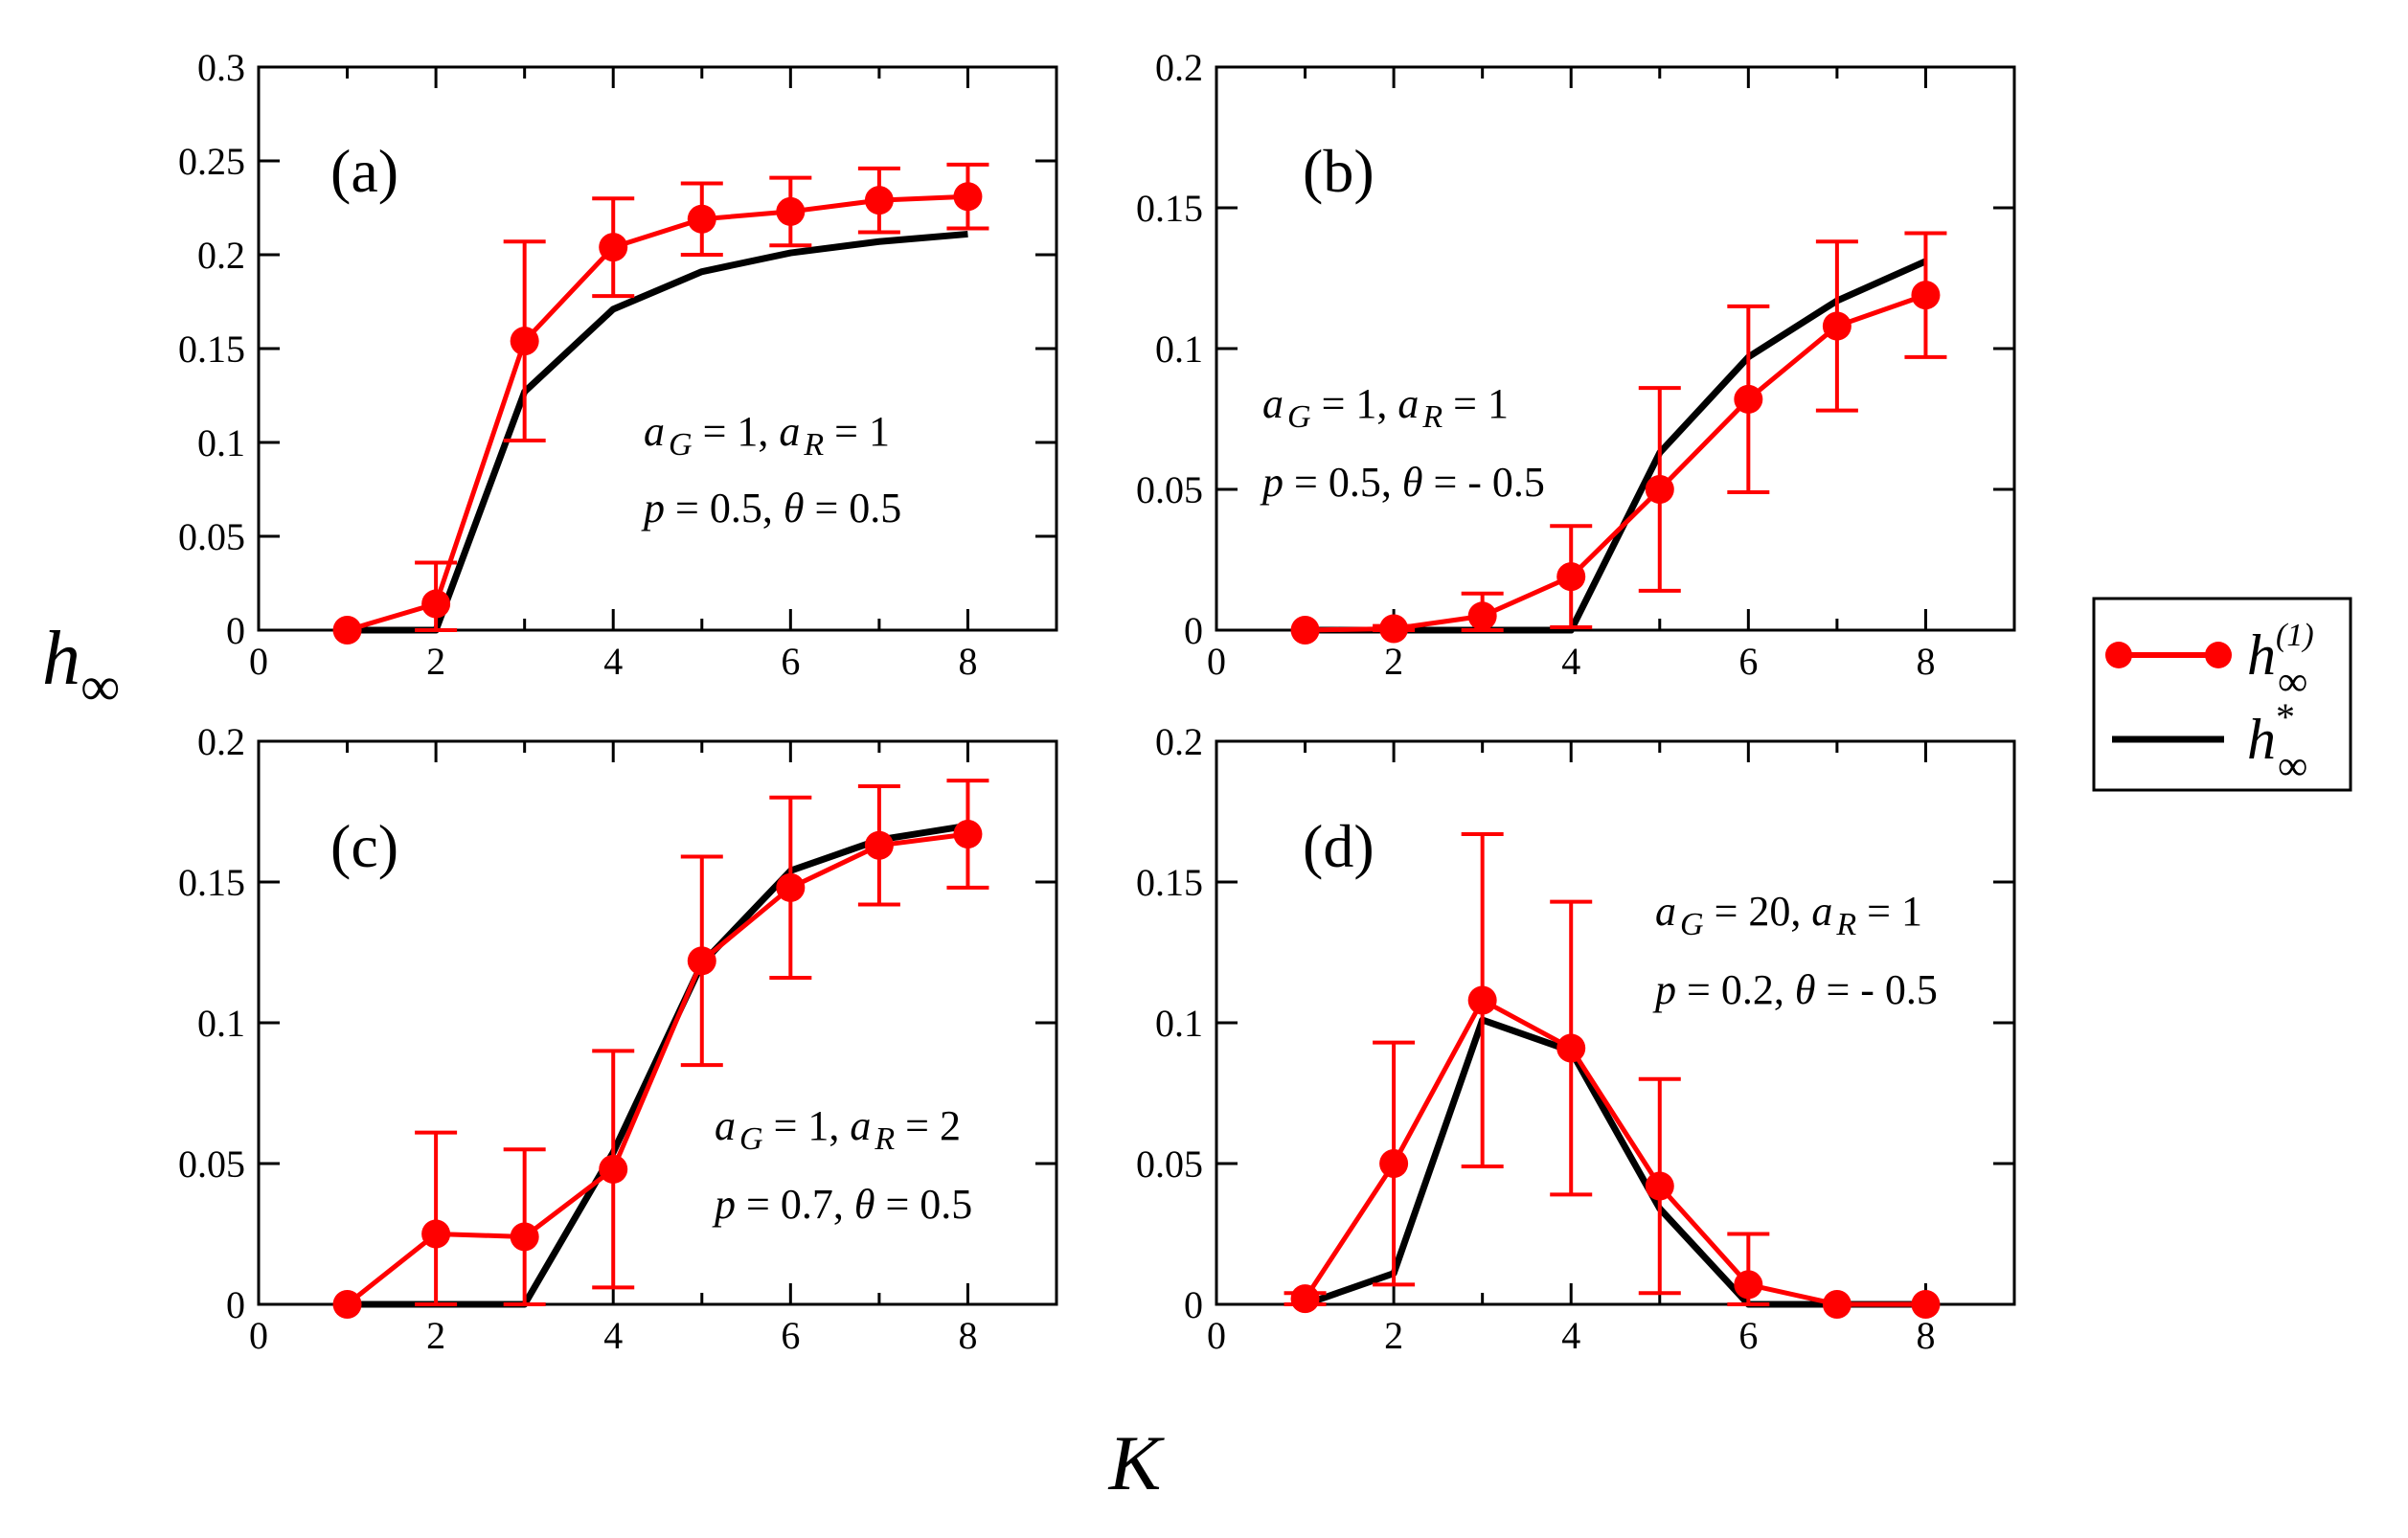 The width and height of the screenshot is (2408, 1538). Describe the element at coordinates (221, 442) in the screenshot. I see `y-tick-label: 0.1` at that location.